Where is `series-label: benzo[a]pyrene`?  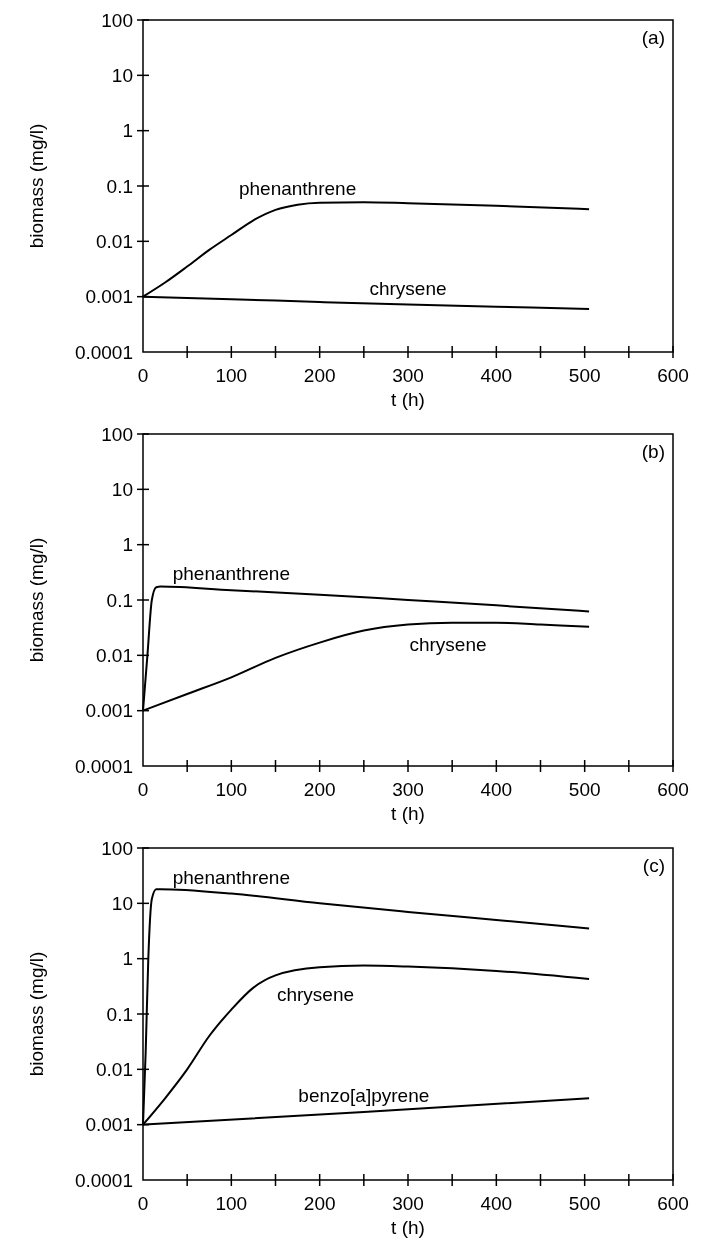
series-label: benzo[a]pyrene is located at coordinates (364, 1095).